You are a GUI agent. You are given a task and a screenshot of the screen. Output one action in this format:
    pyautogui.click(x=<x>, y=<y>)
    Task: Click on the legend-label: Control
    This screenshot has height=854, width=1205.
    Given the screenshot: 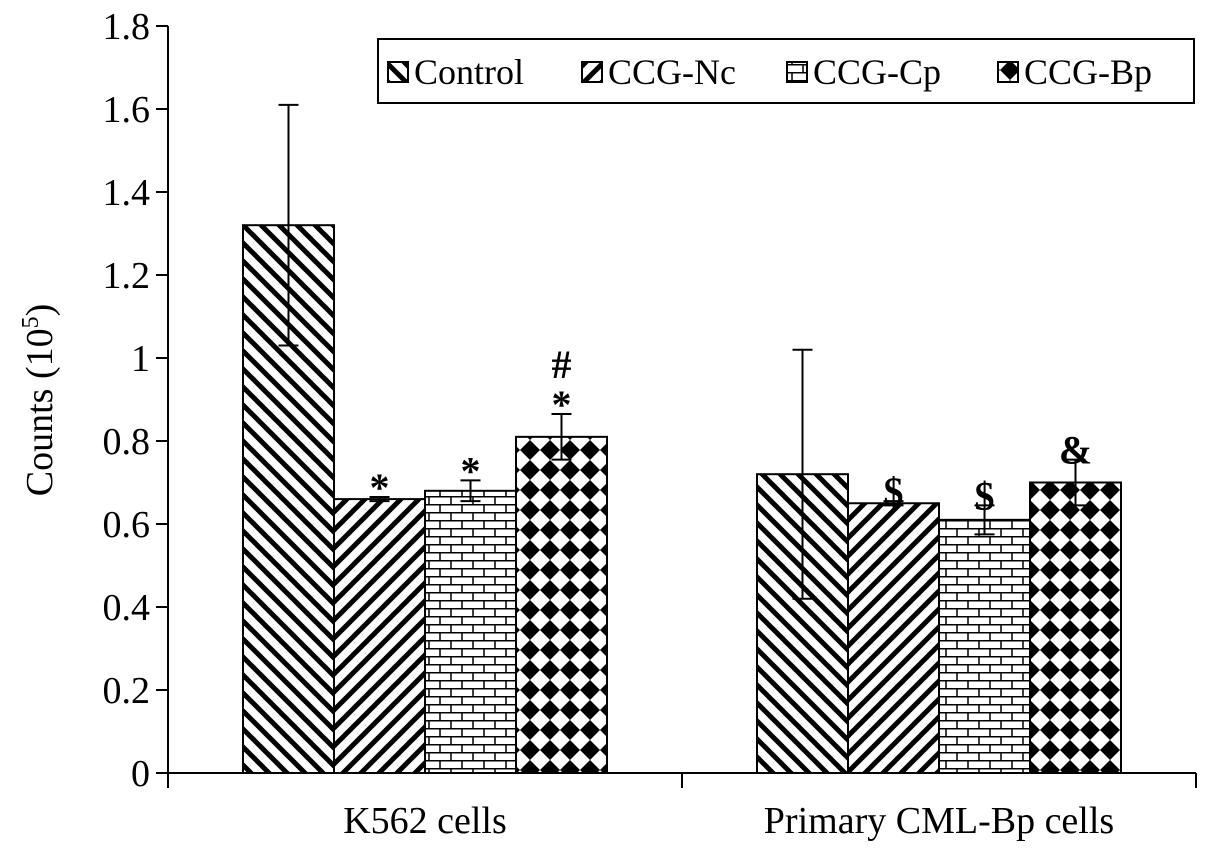 What is the action you would take?
    pyautogui.click(x=469, y=72)
    